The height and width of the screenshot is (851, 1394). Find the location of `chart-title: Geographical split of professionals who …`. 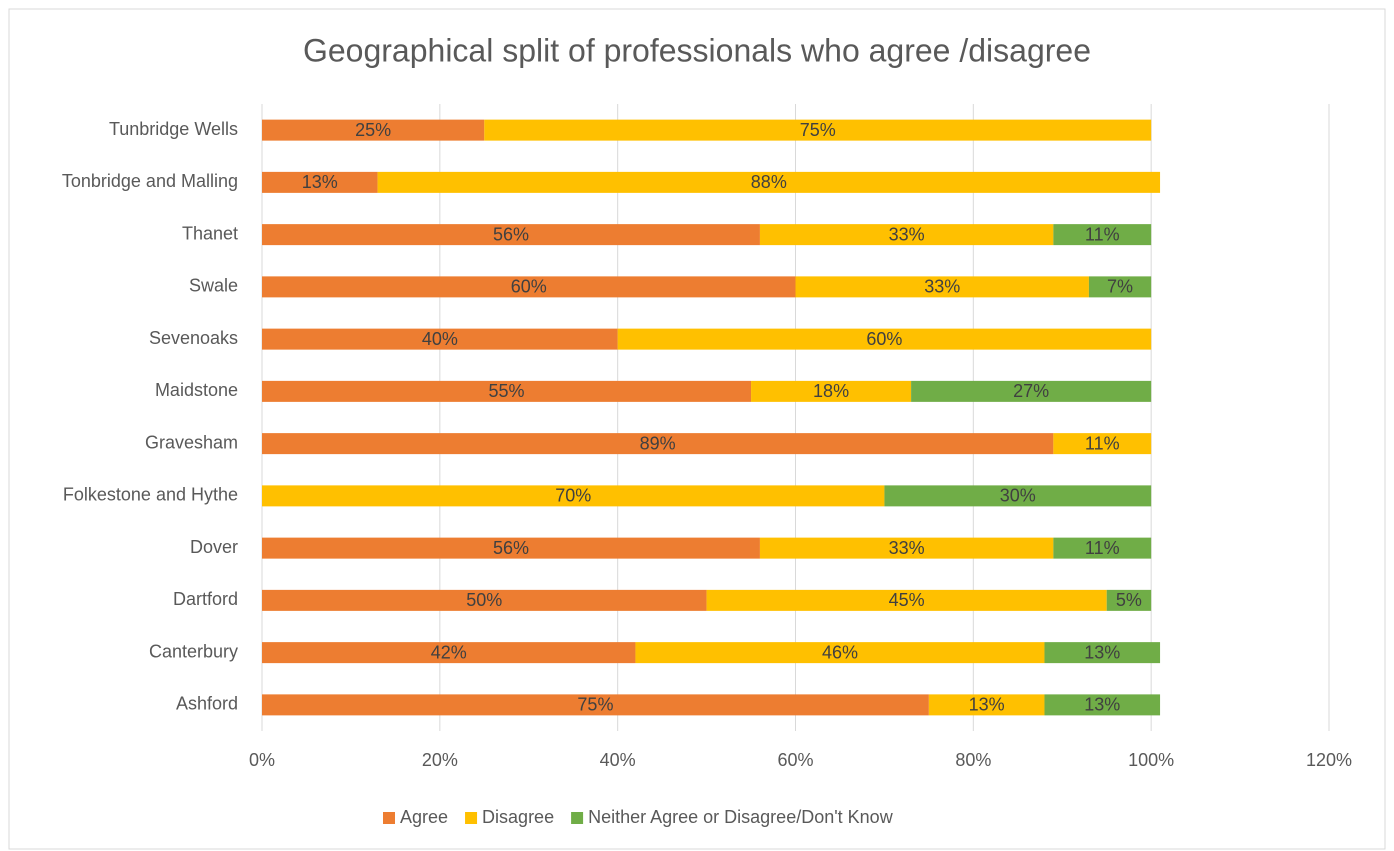

chart-title: Geographical split of professionals who … is located at coordinates (697, 50).